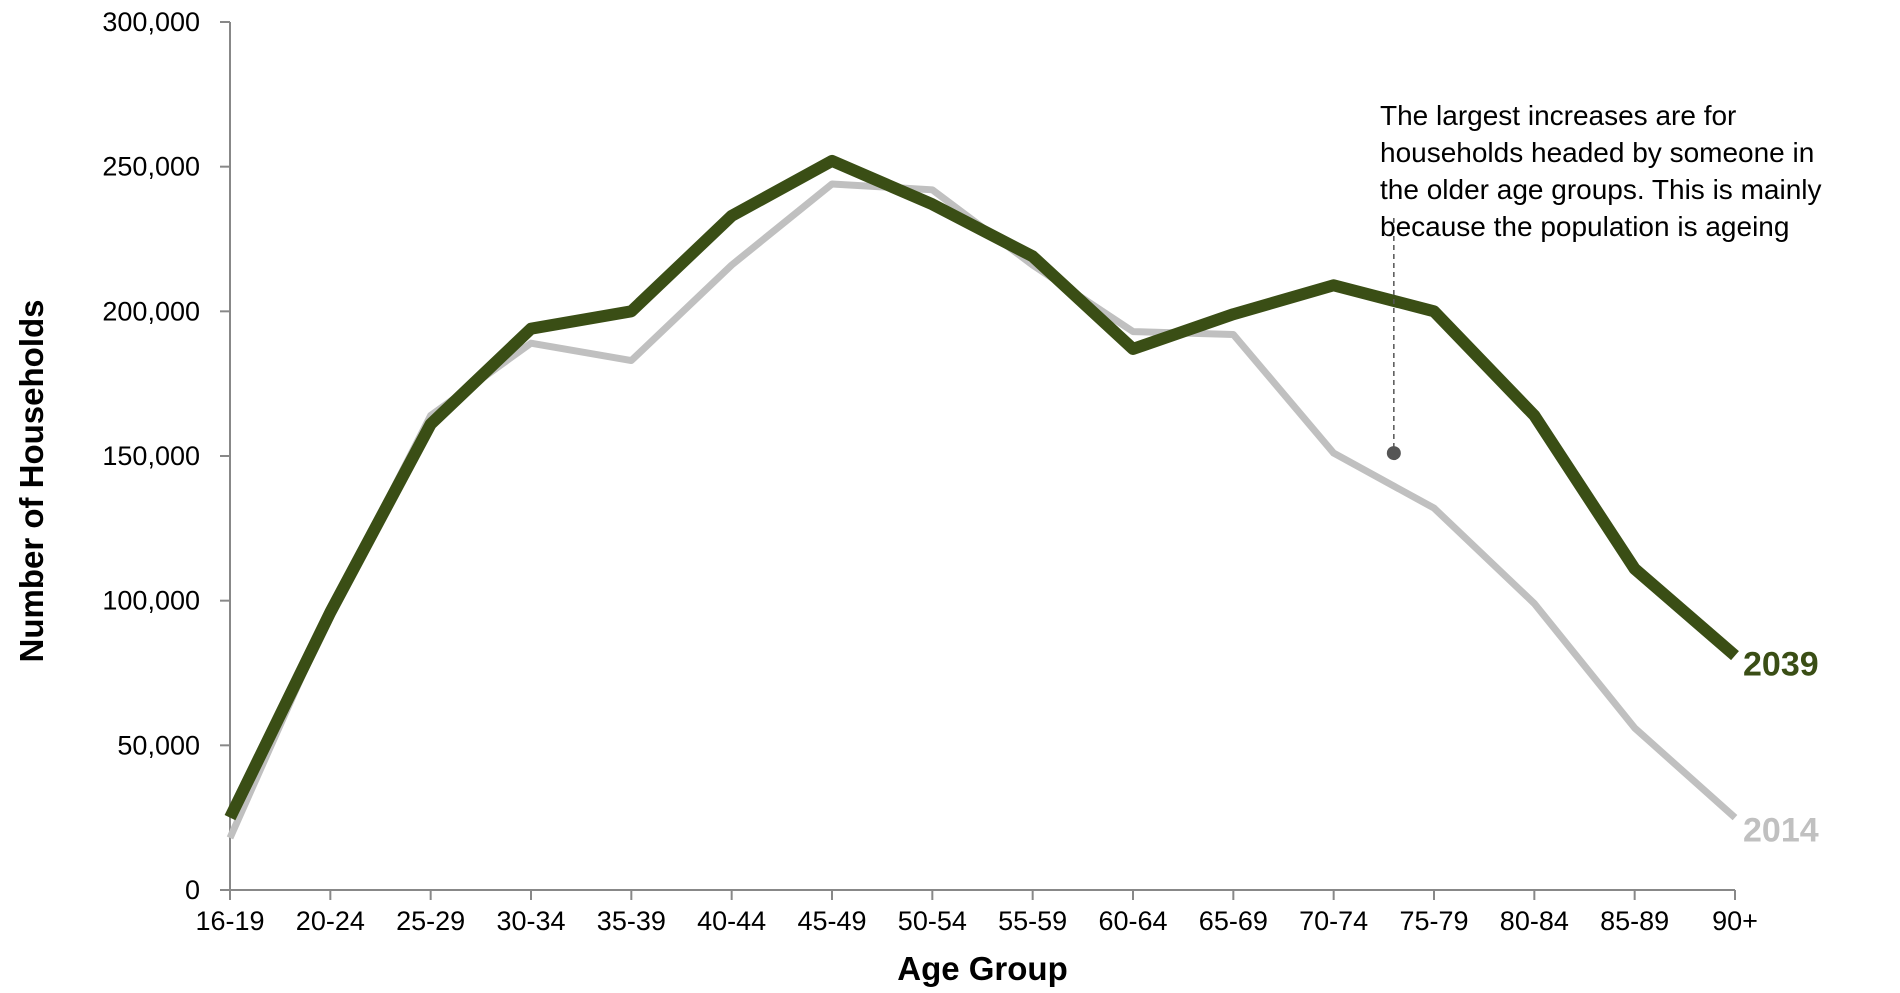 The width and height of the screenshot is (1900, 993). I want to click on x-tick-label: 16-19, so click(229, 921).